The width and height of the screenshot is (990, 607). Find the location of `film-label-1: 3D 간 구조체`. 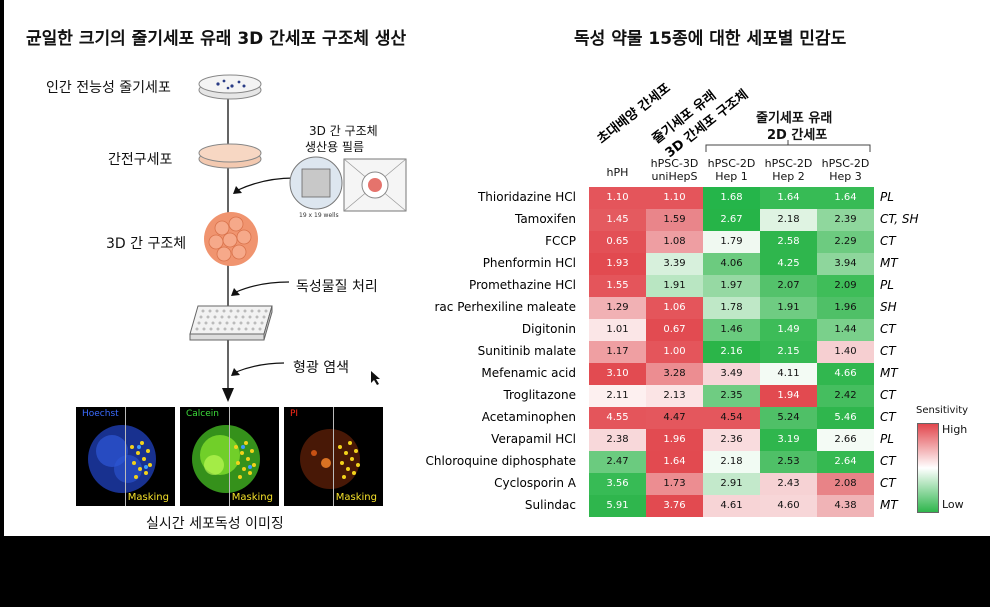

film-label-1: 3D 간 구조체 is located at coordinates (343, 131).